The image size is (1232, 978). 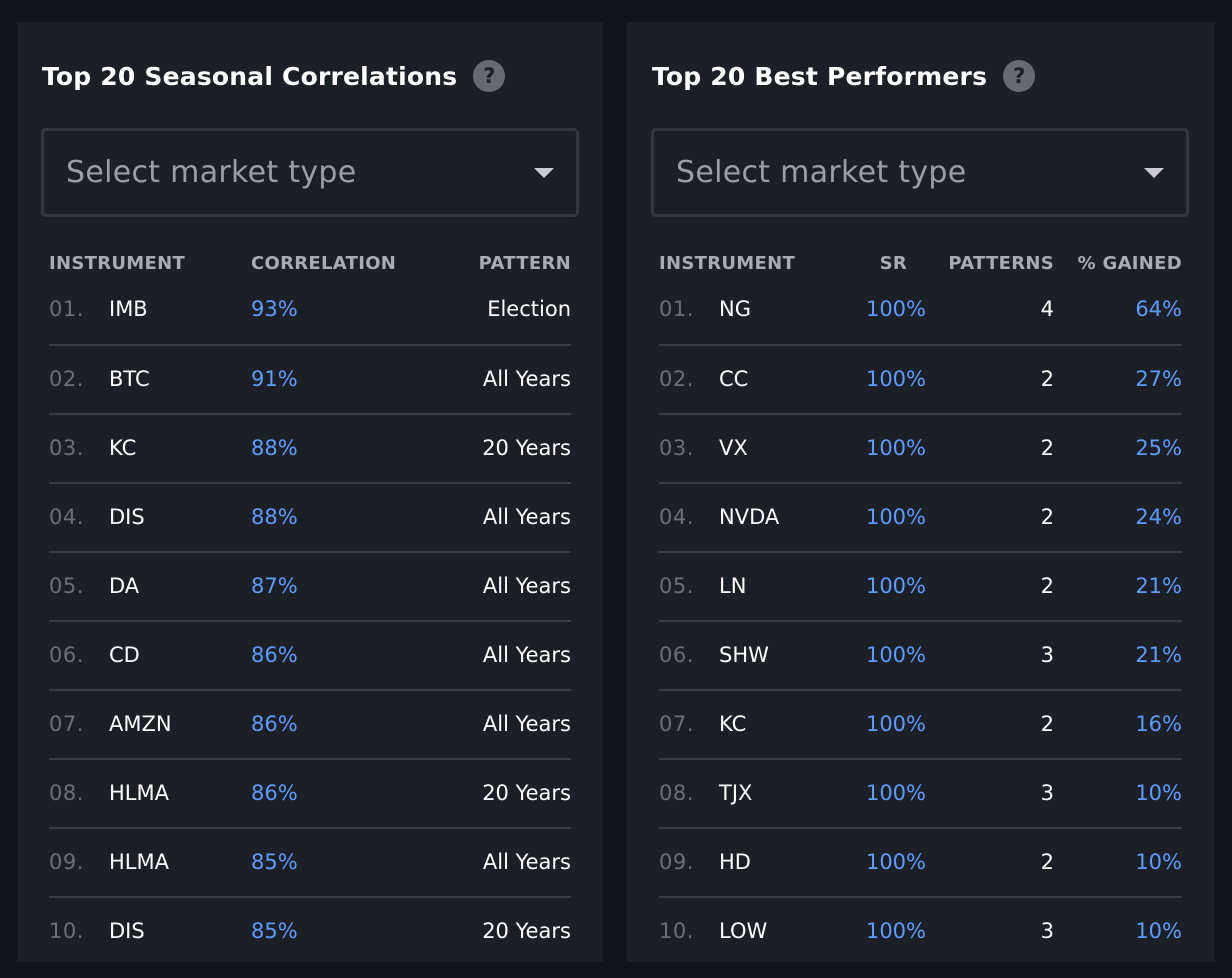 I want to click on column-header-instrument: INSTRUMENT, so click(x=727, y=263).